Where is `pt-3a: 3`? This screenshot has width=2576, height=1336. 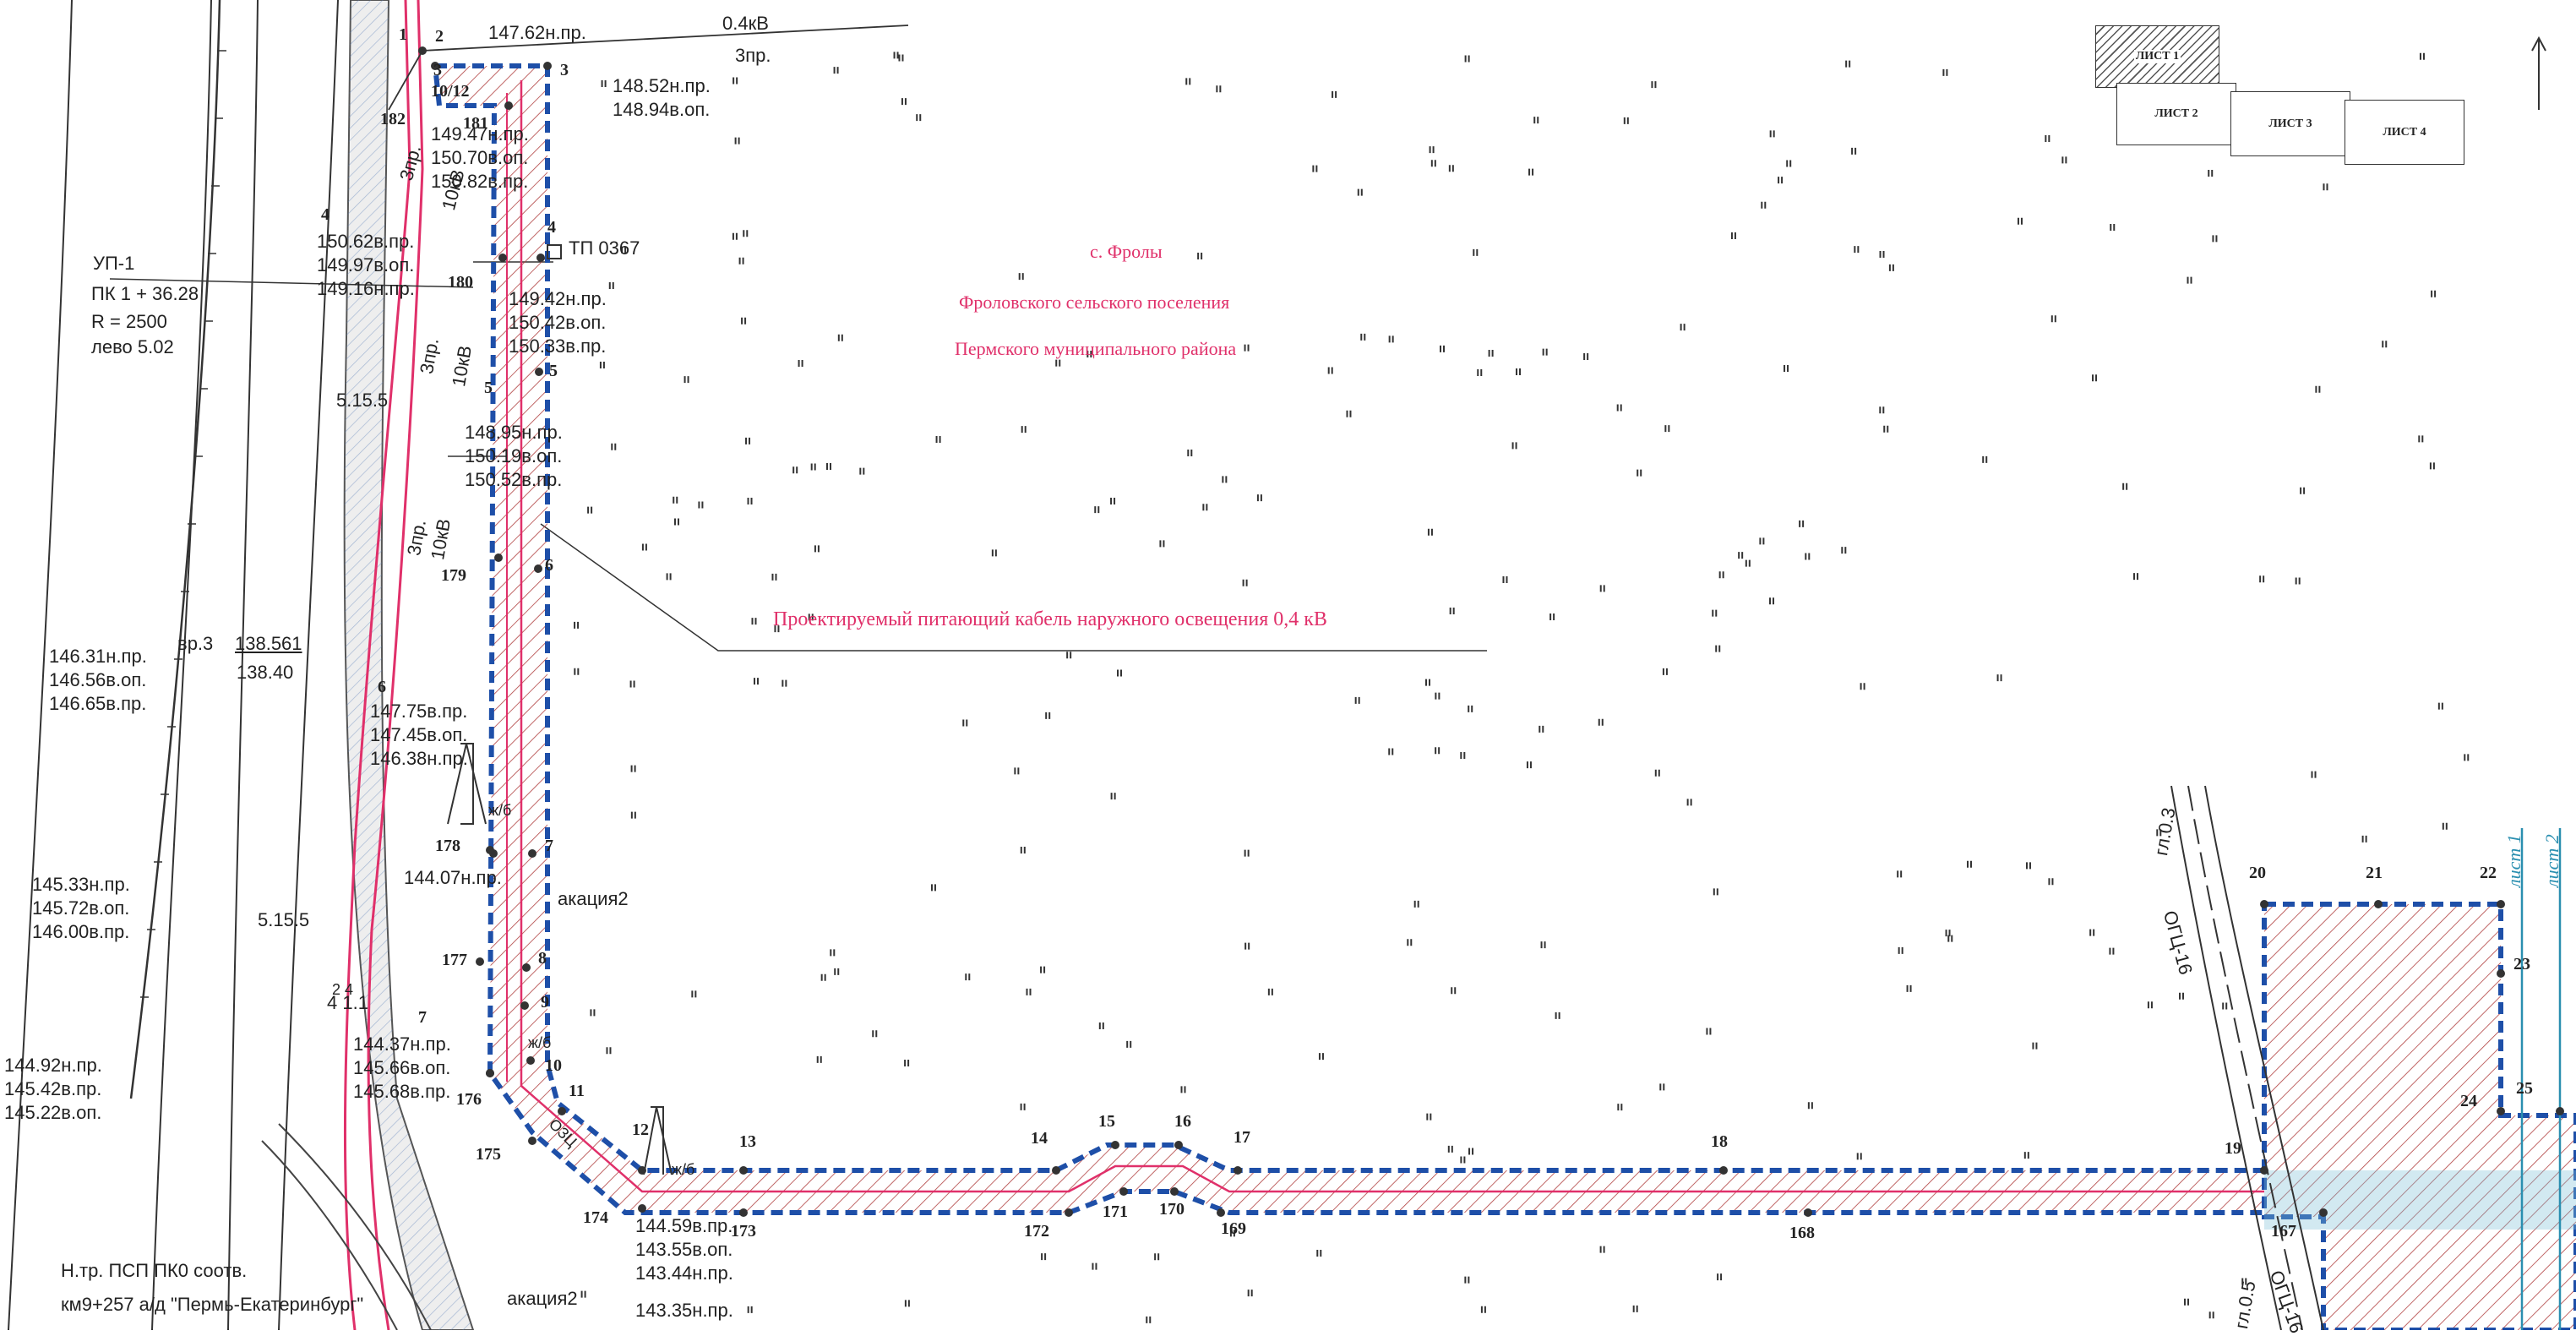 pt-3a: 3 is located at coordinates (564, 70).